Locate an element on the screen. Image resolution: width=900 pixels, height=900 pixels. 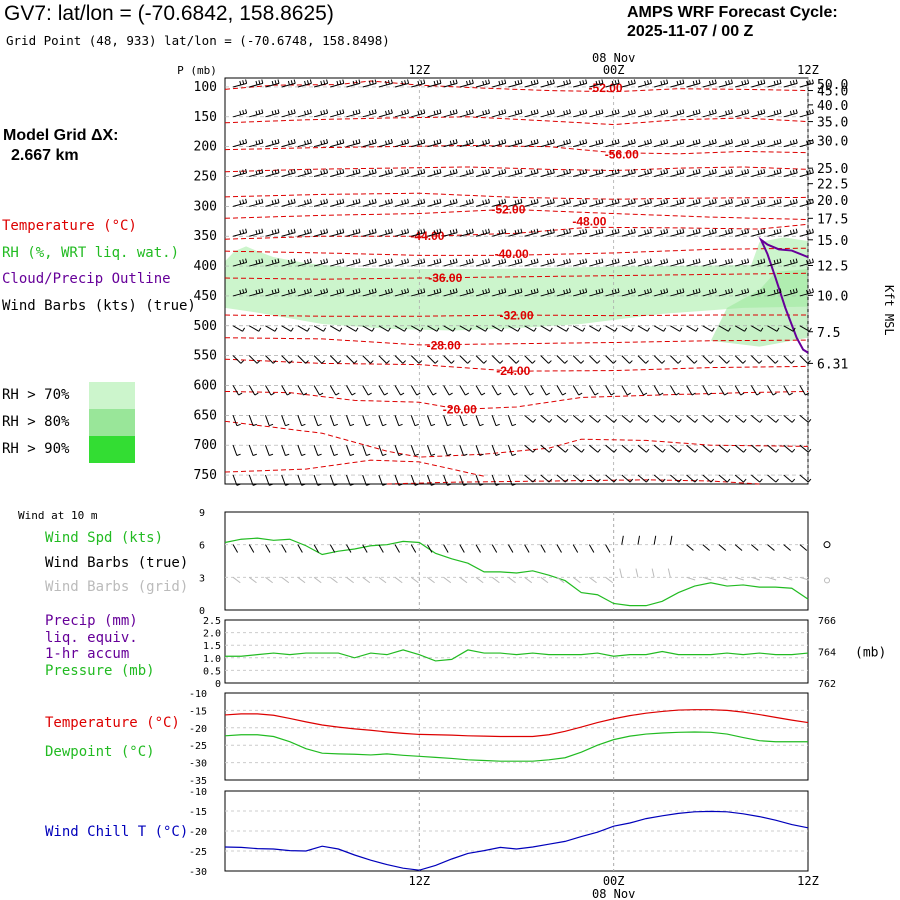
pressure-tick-label: 200 is located at coordinates (205, 147).